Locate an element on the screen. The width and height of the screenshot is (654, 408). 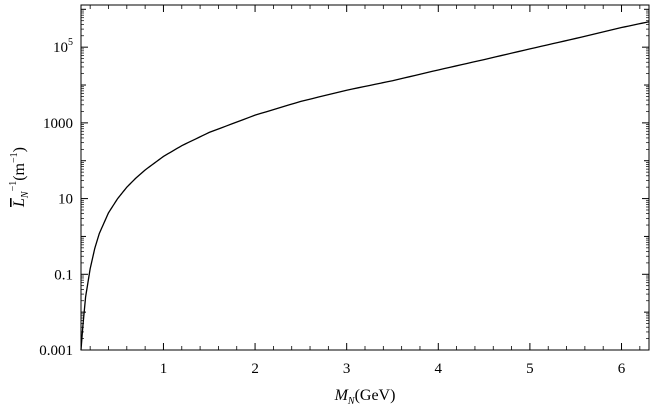
y-axis-label-unit-close: ) is located at coordinates (19, 149).